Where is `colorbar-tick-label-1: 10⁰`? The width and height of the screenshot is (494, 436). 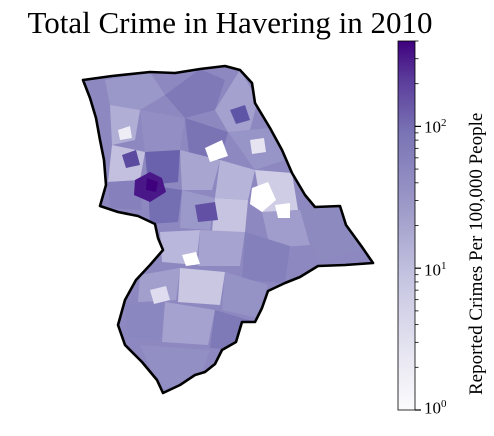 colorbar-tick-label-1: 10⁰ is located at coordinates (435, 408).